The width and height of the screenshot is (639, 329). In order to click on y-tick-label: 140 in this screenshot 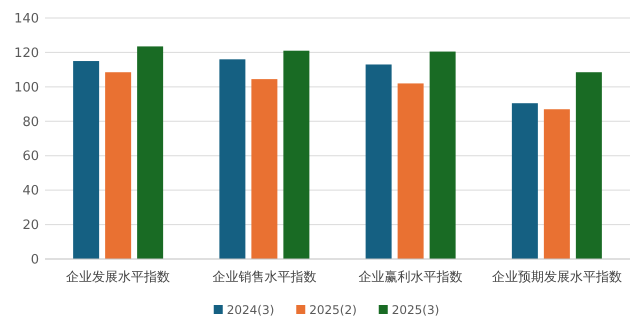, I will do `click(26, 19)`.